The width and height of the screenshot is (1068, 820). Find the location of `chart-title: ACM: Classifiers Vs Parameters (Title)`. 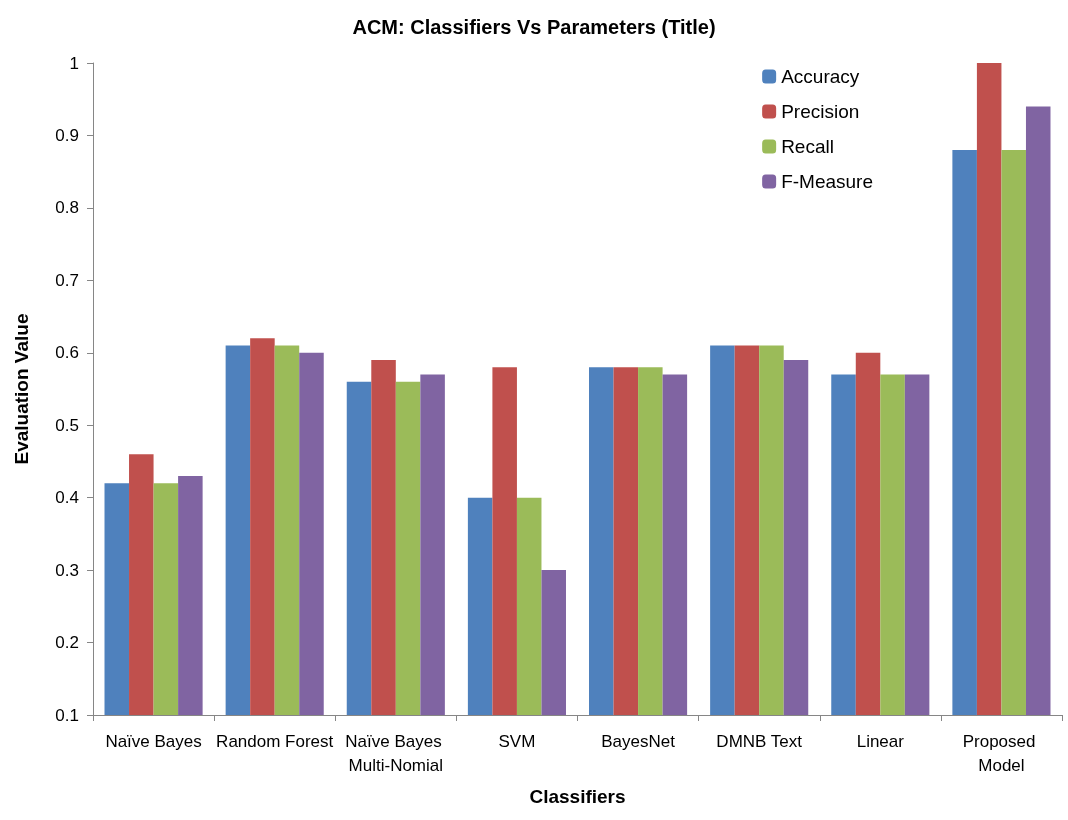

chart-title: ACM: Classifiers Vs Parameters (Title) is located at coordinates (534, 27).